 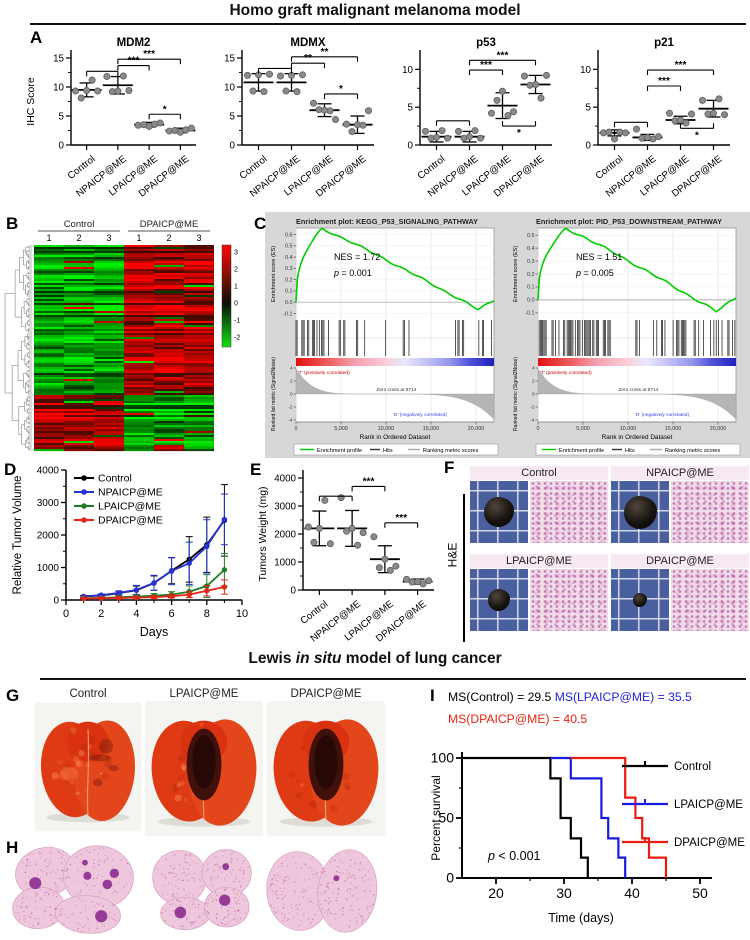 I want to click on lung-group-label: Control, so click(x=88, y=694).